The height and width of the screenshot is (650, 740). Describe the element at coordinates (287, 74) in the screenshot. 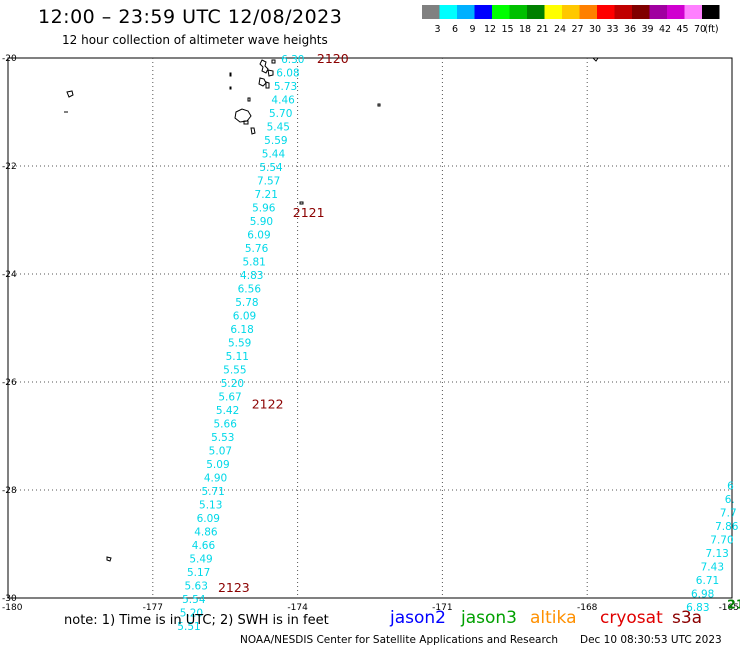

I see `swh-value-label: 6.08` at that location.